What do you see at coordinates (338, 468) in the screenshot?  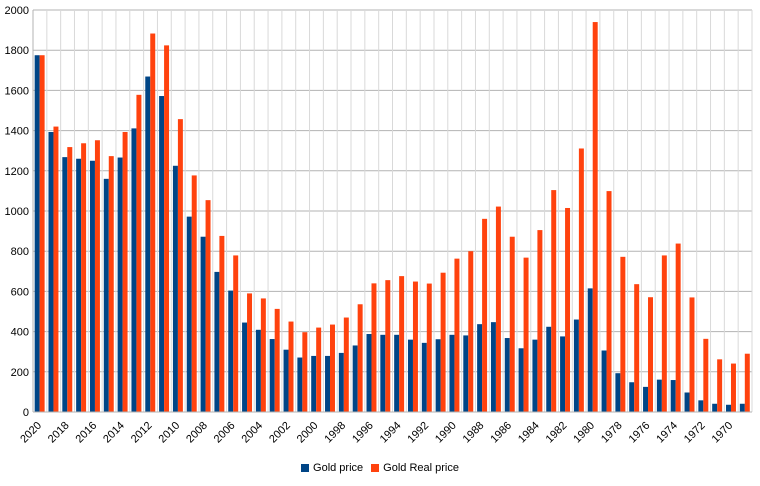 I see `legend-label-gold-price: Gold price` at bounding box center [338, 468].